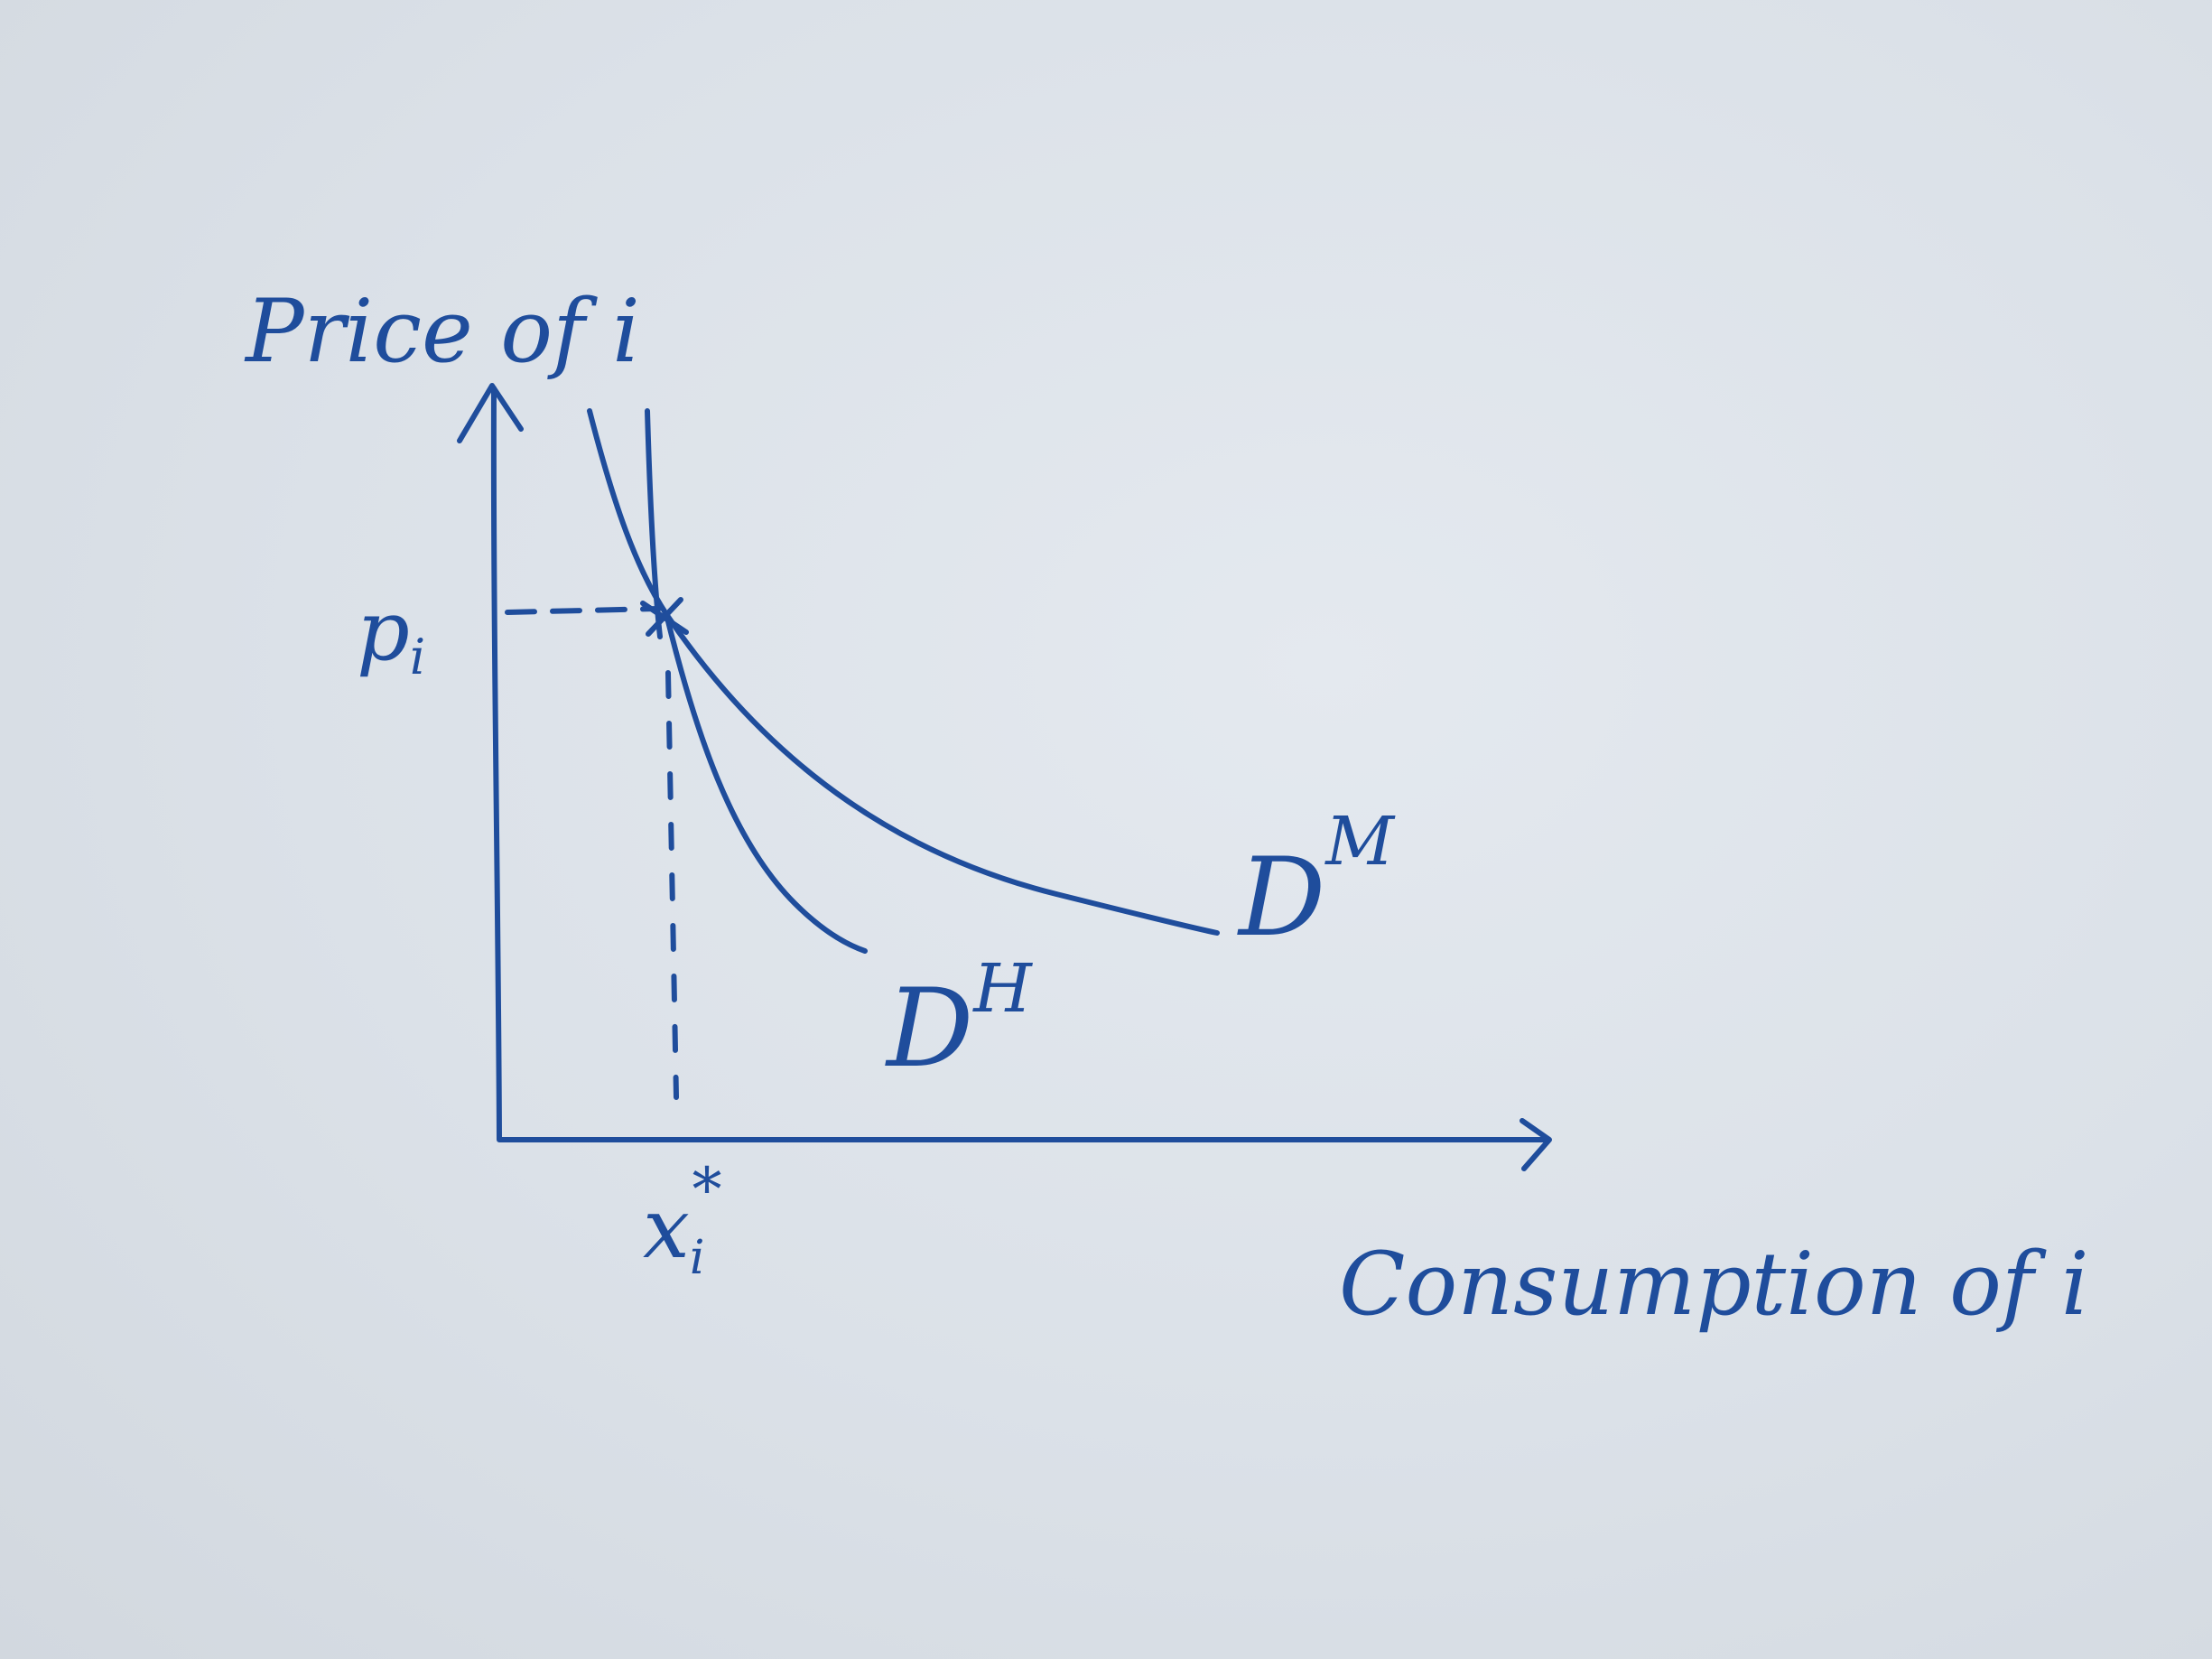 Image resolution: width=2212 pixels, height=1659 pixels. I want to click on y-axis-label: Price of i, so click(442, 332).